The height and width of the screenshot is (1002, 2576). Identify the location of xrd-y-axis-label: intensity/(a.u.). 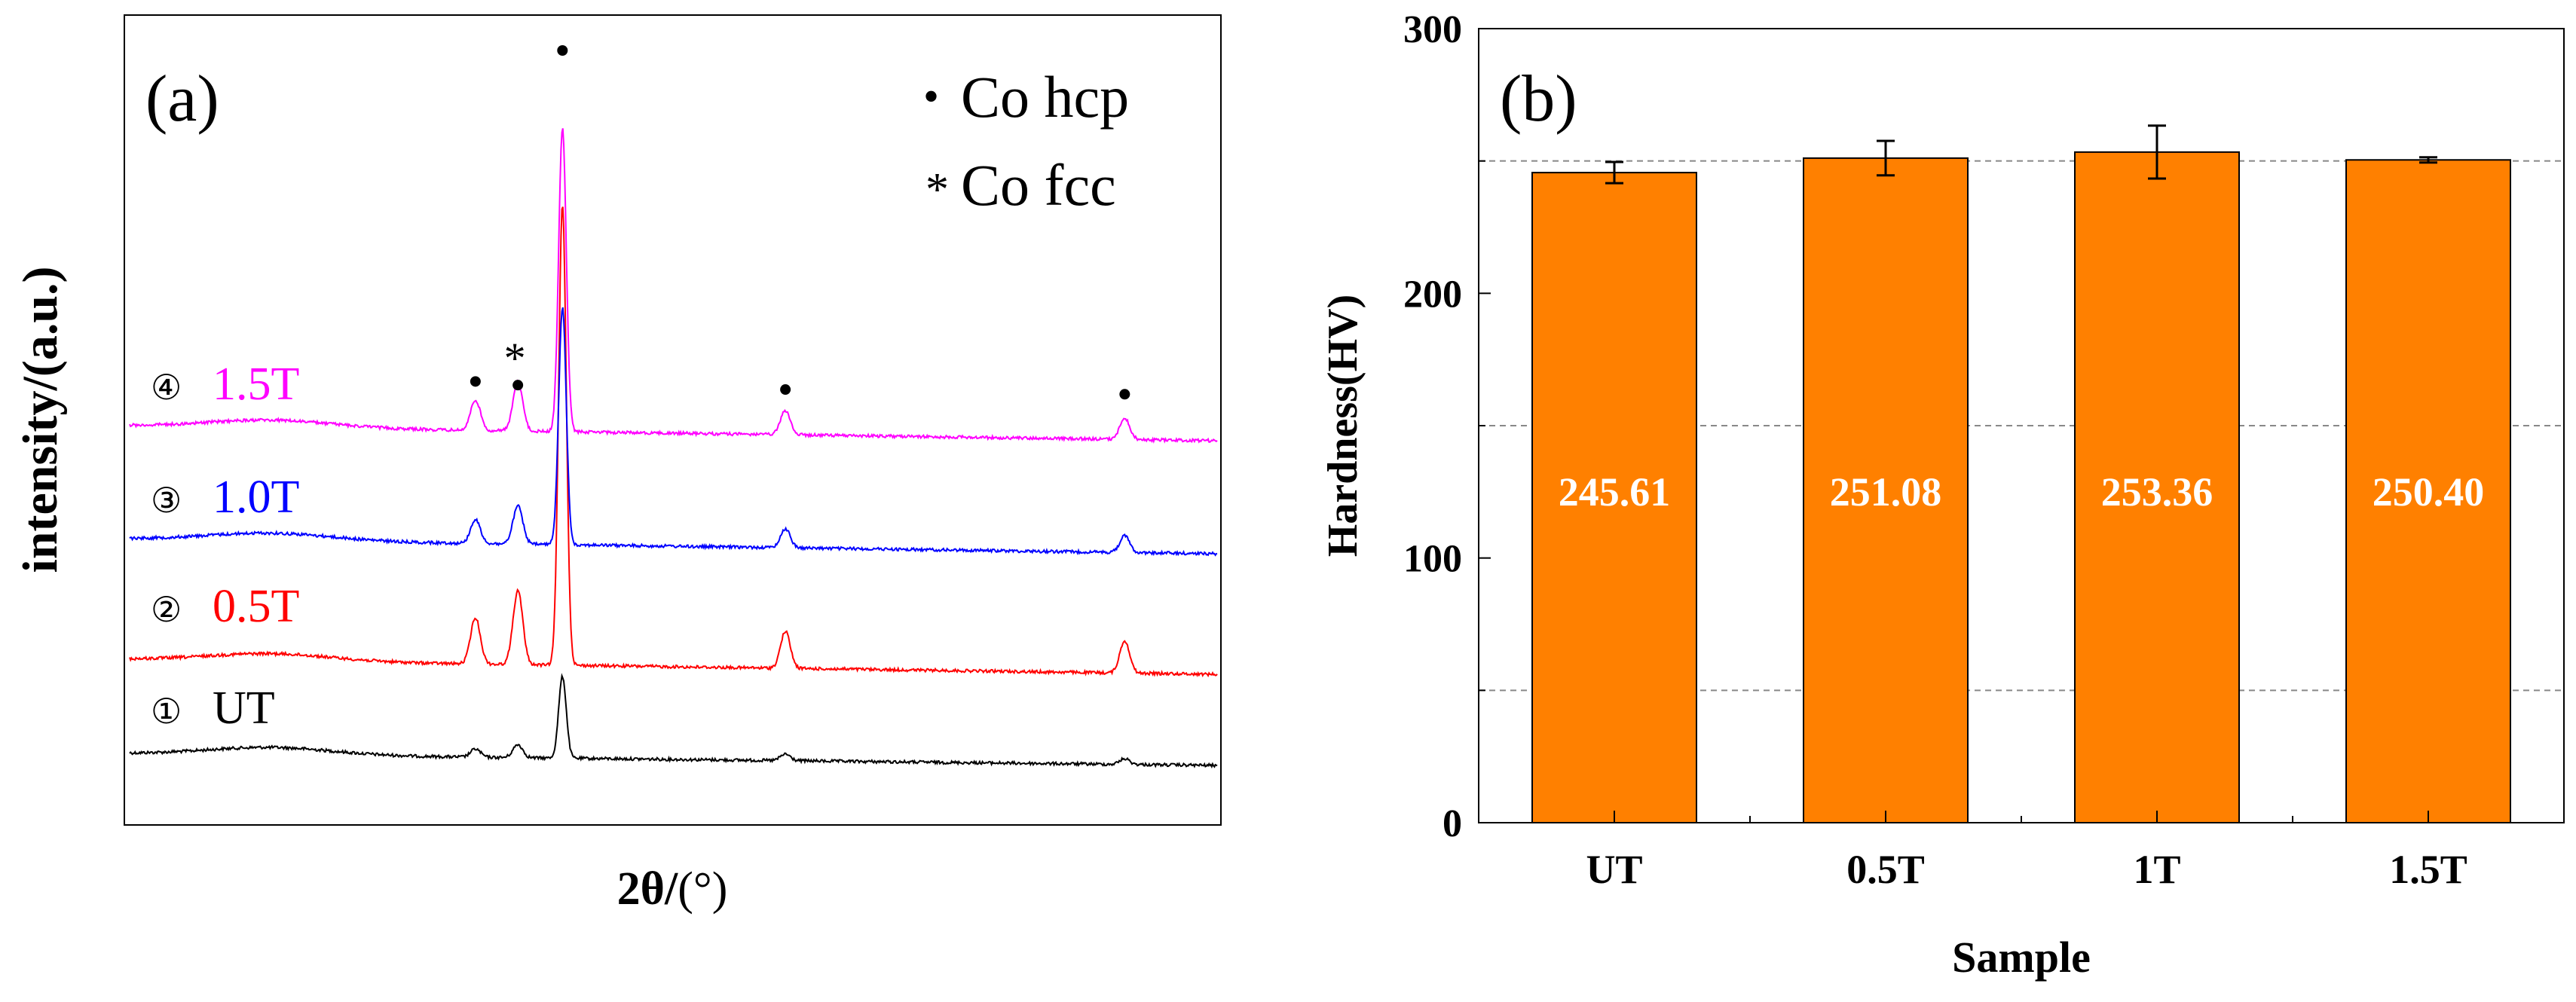
(40, 419).